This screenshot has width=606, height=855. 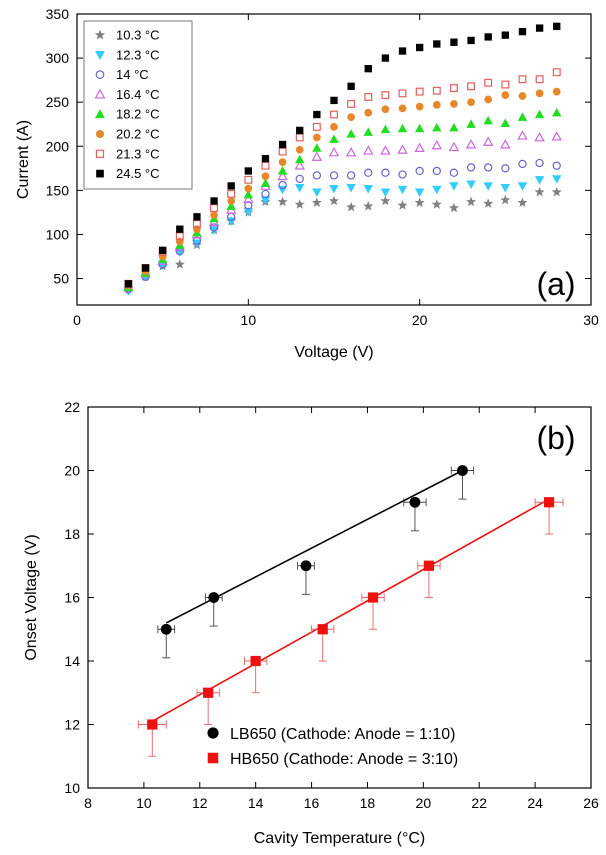 What do you see at coordinates (23, 159) in the screenshot?
I see `y-axis-label: Current (A)` at bounding box center [23, 159].